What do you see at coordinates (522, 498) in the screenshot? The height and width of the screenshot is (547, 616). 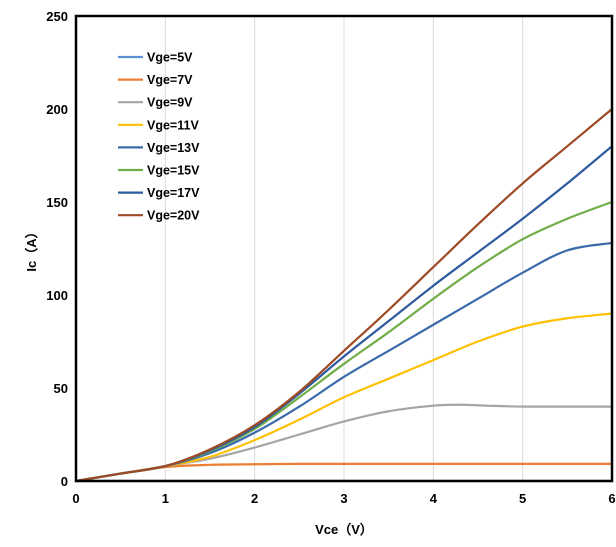 I see `x-tick-label: 5` at bounding box center [522, 498].